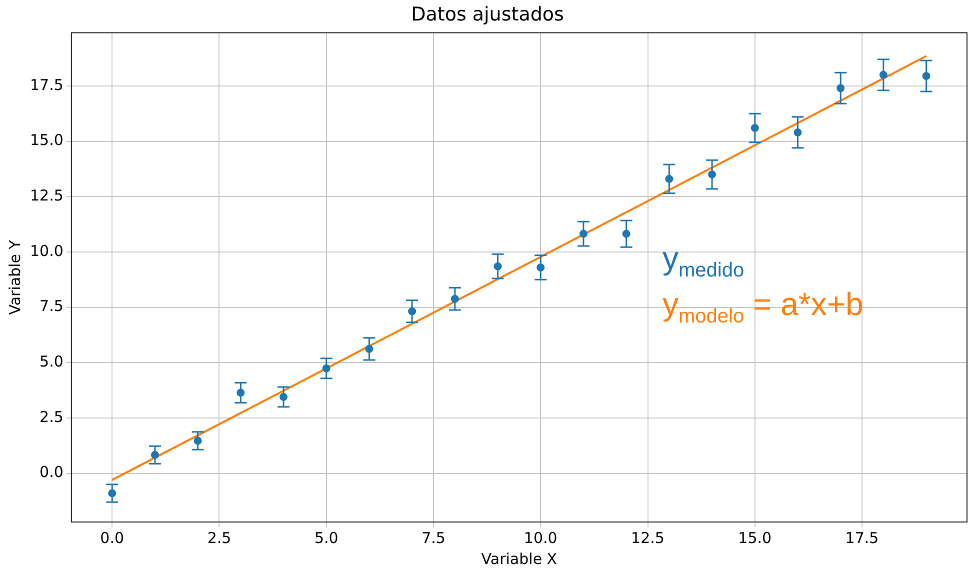  Describe the element at coordinates (647, 537) in the screenshot. I see `x-tick-label: 12.5` at that location.